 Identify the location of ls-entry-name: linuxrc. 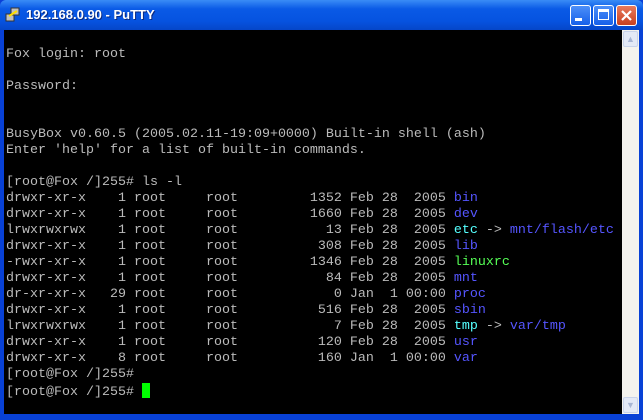
(481, 262).